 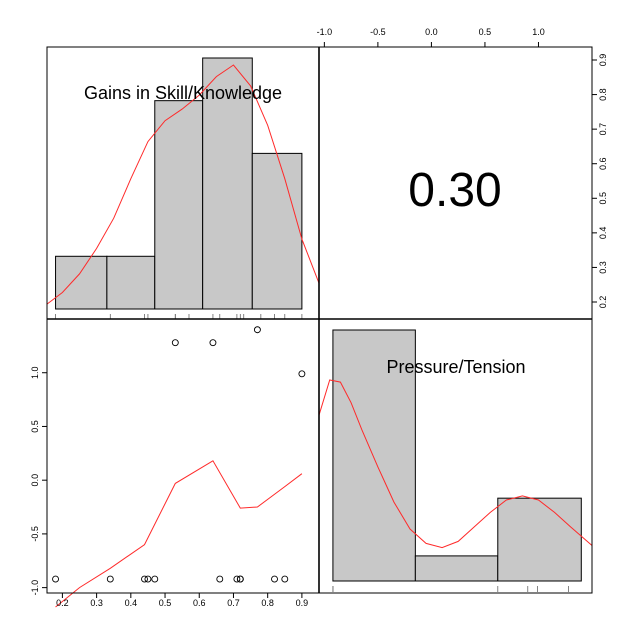 I want to click on x-tick-label: 0.4, so click(x=131, y=603).